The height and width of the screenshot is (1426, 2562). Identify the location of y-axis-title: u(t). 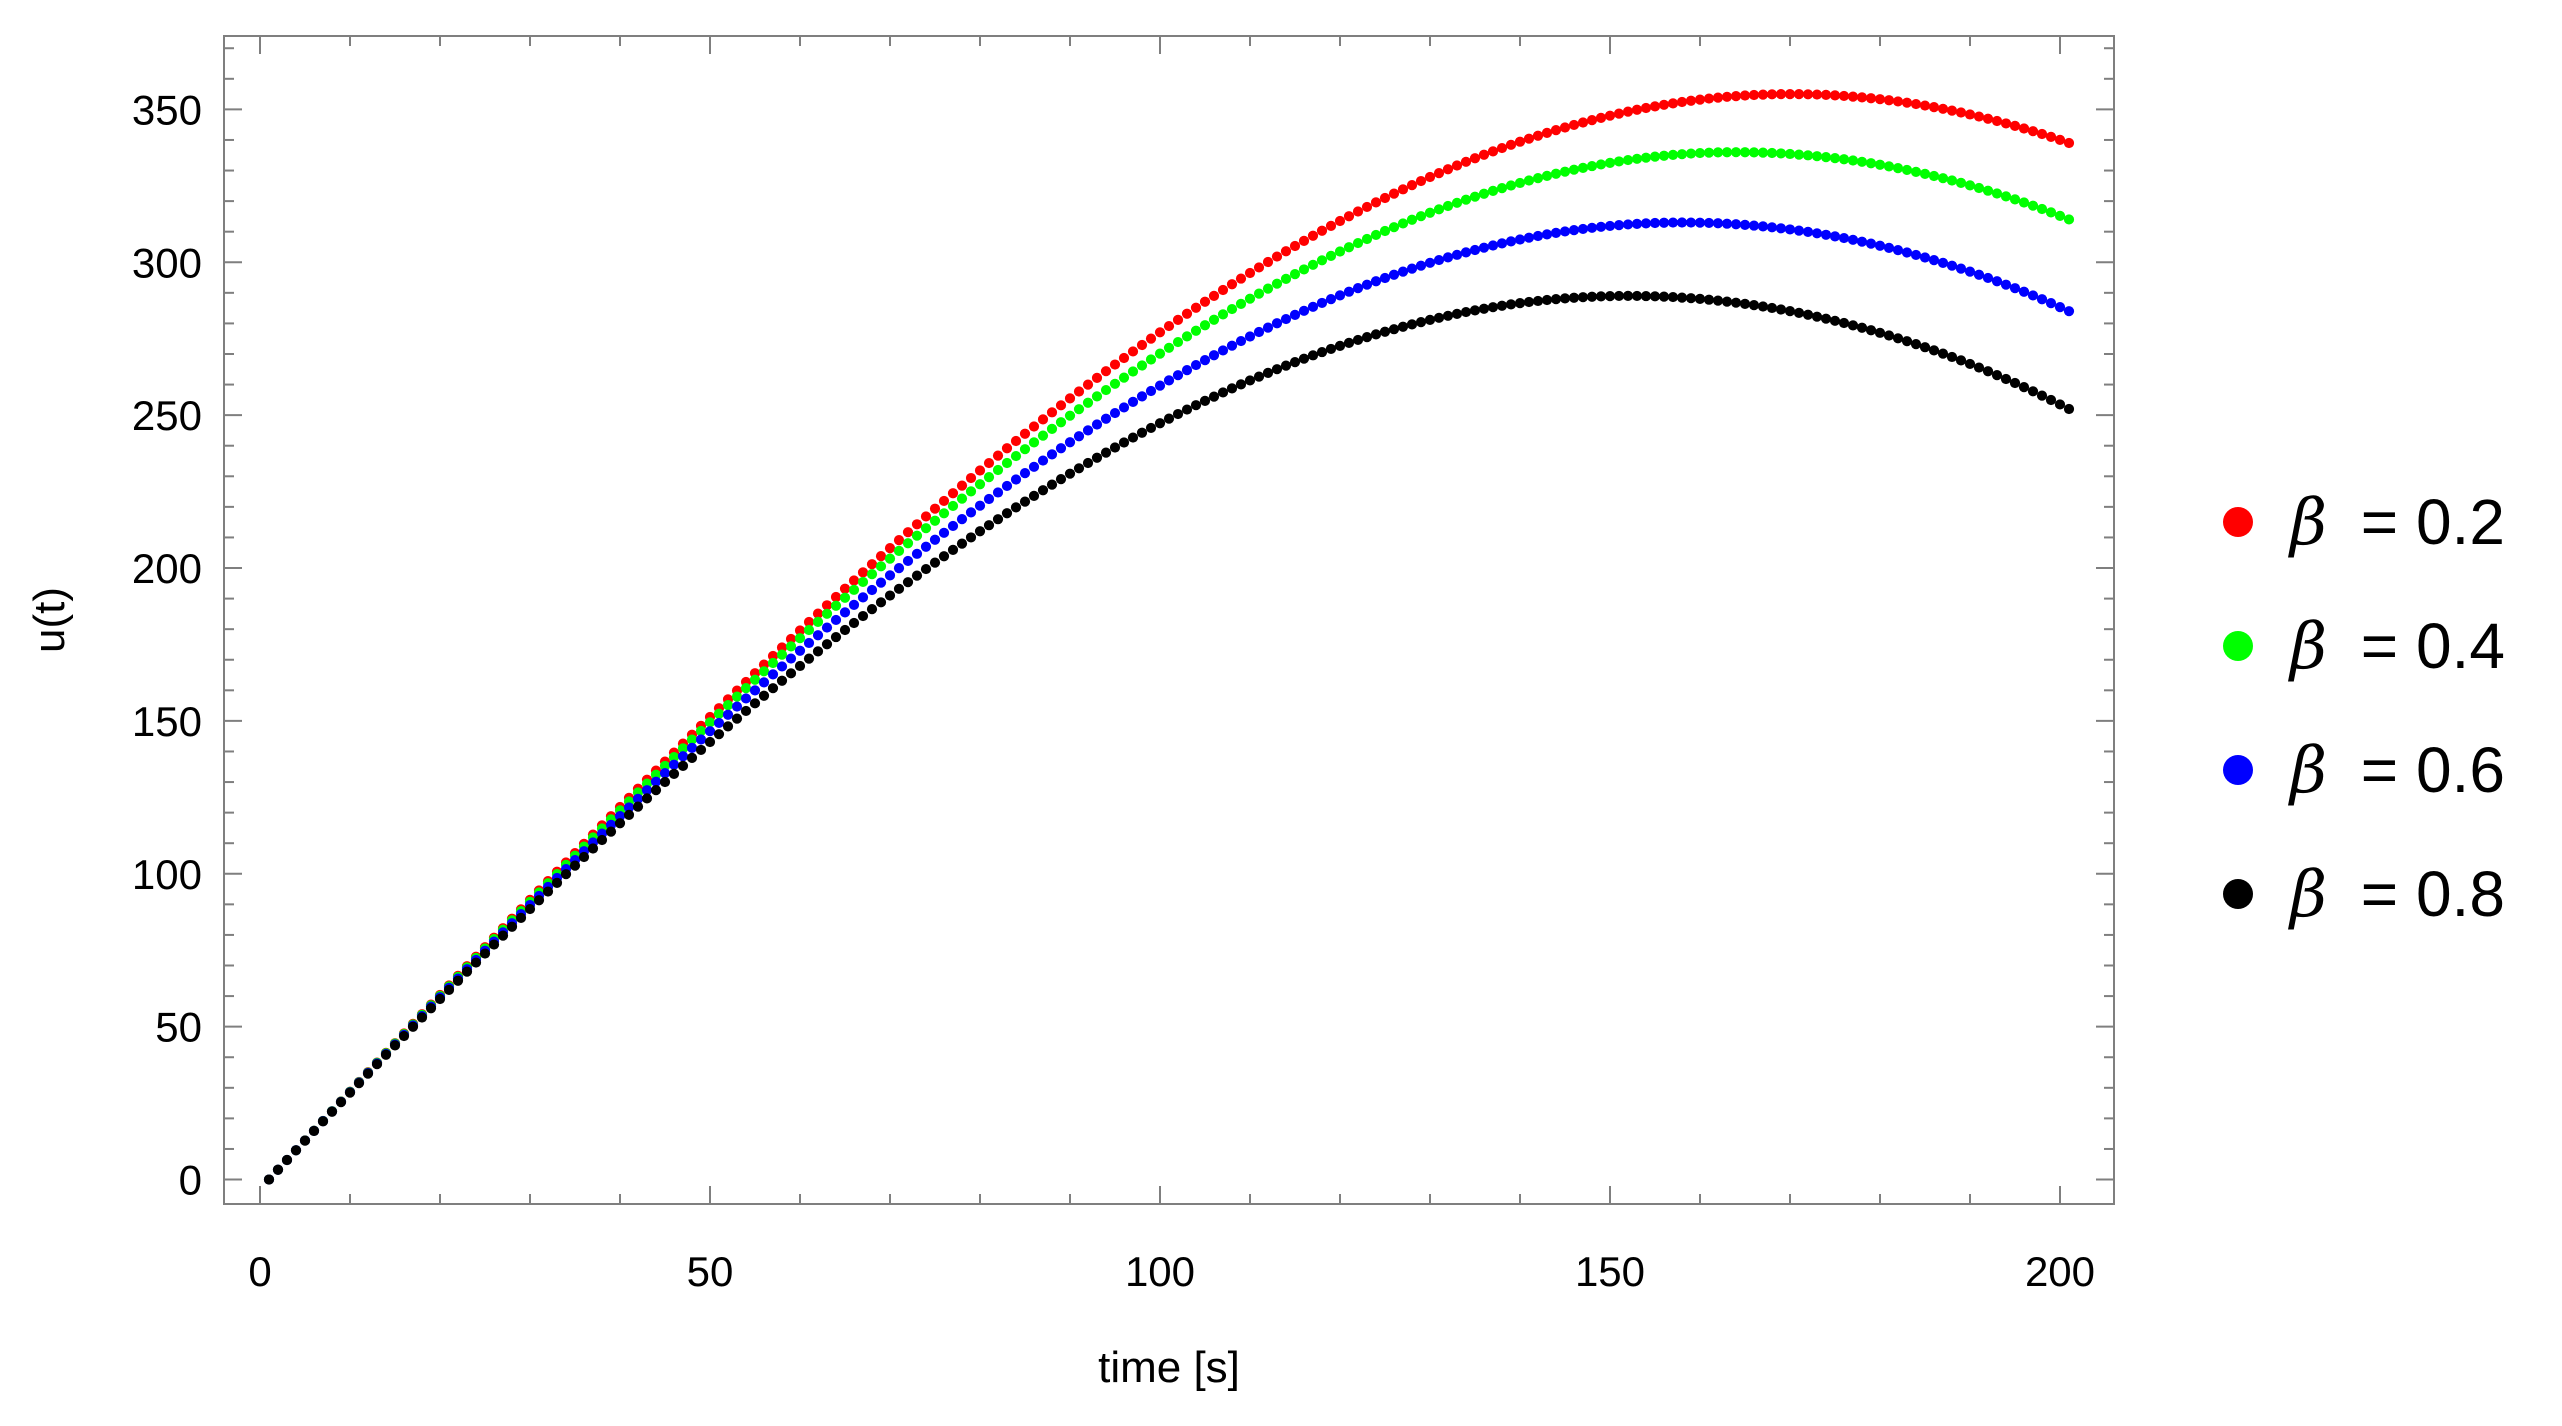
(49, 620).